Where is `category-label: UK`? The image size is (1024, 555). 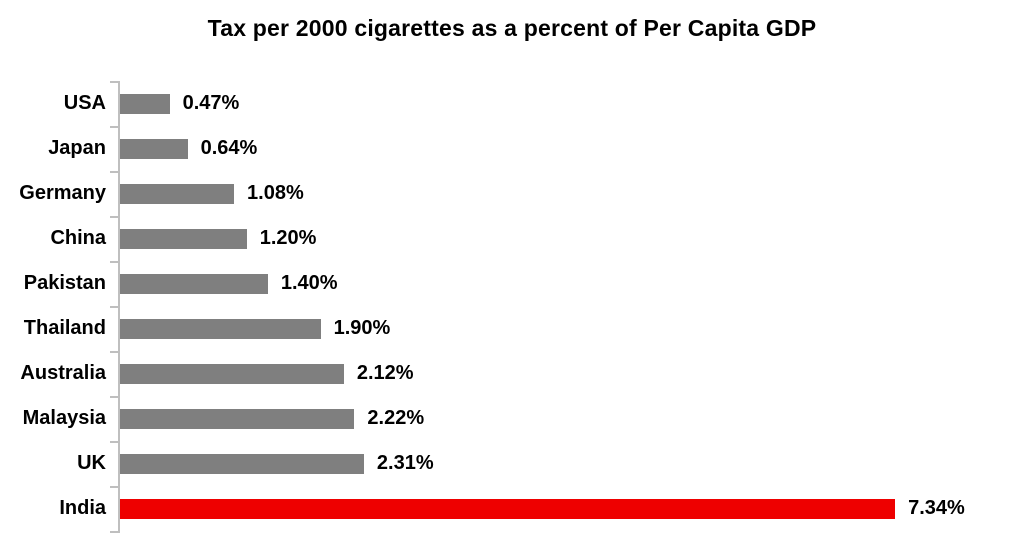
category-label: UK is located at coordinates (91, 463).